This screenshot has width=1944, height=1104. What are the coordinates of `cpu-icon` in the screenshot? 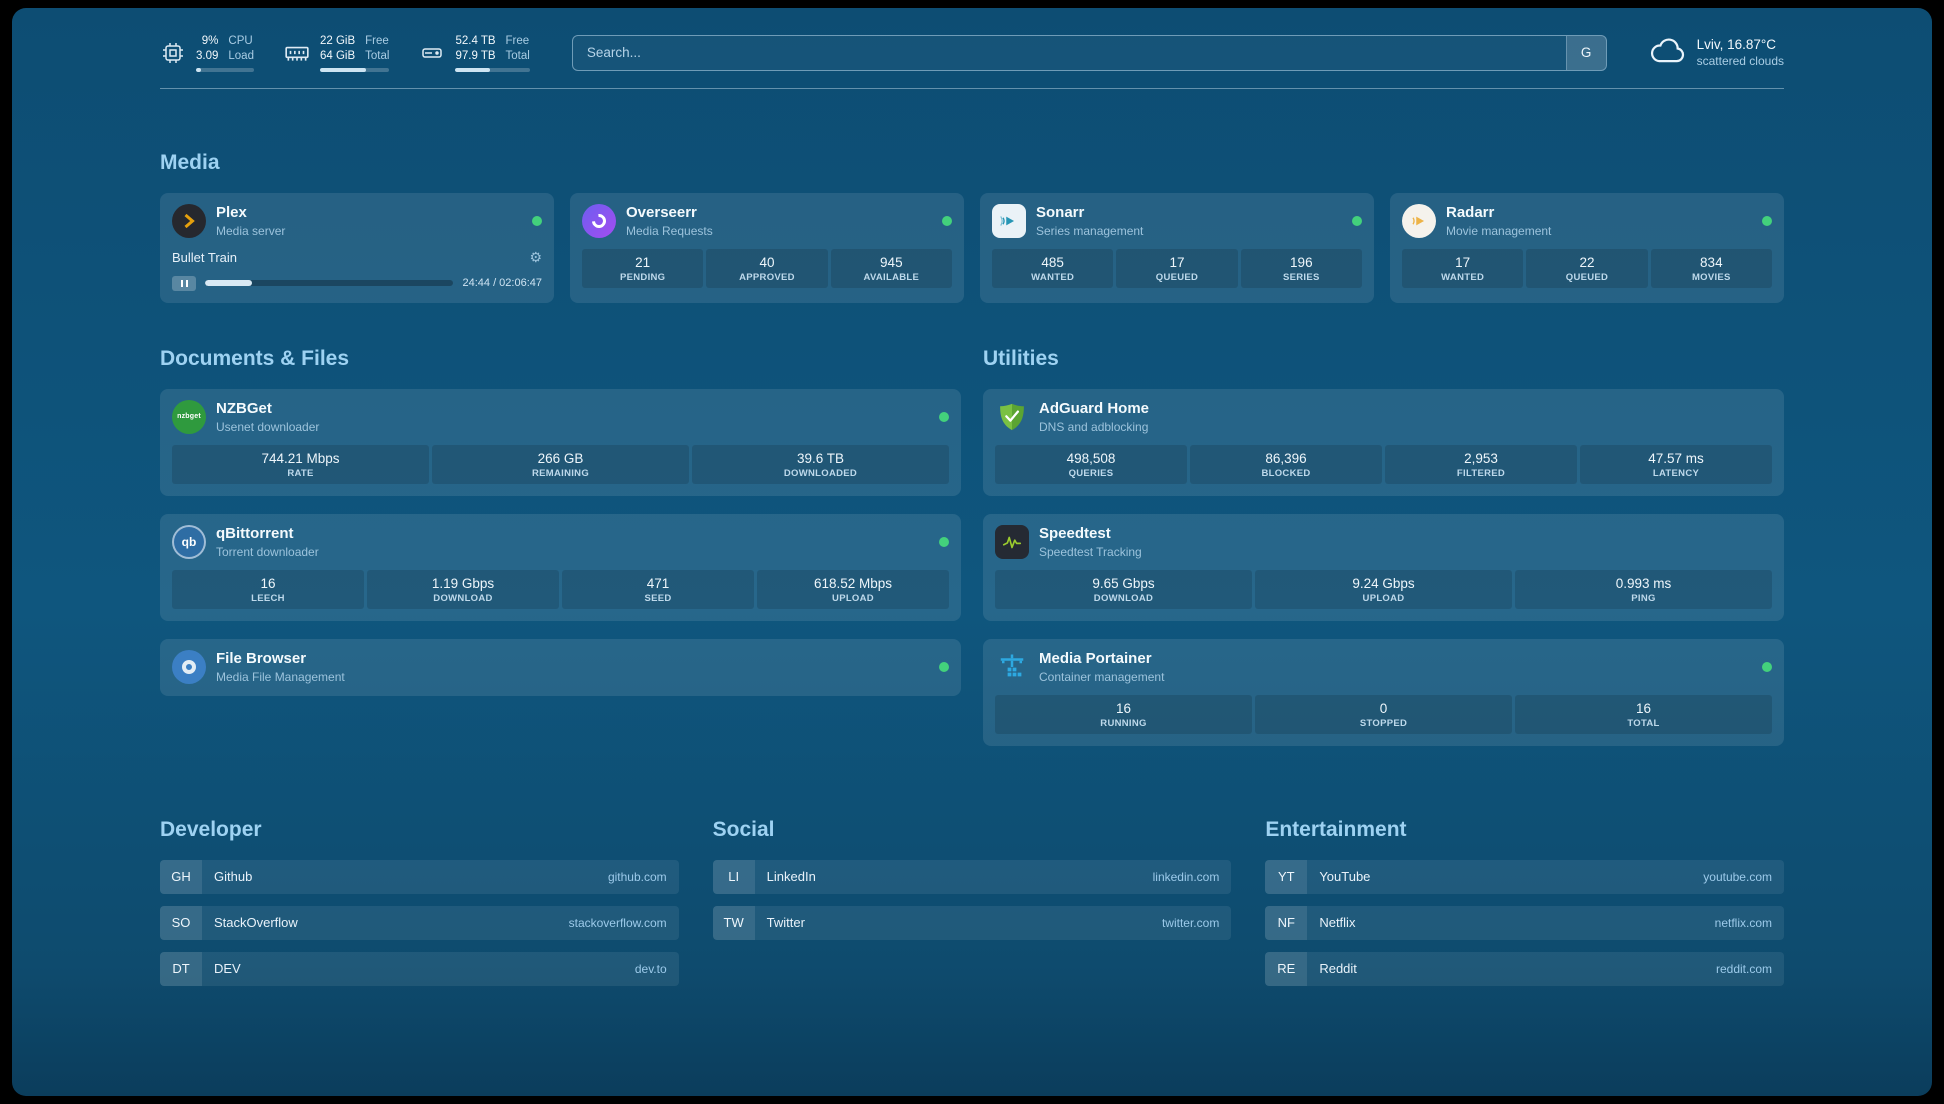 It's located at (173, 53).